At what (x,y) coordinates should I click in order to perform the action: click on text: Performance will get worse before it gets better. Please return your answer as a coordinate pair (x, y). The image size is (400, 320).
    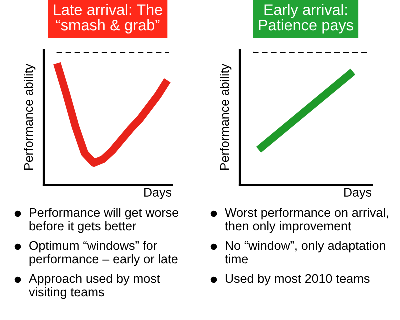
    Looking at the image, I should click on (104, 221).